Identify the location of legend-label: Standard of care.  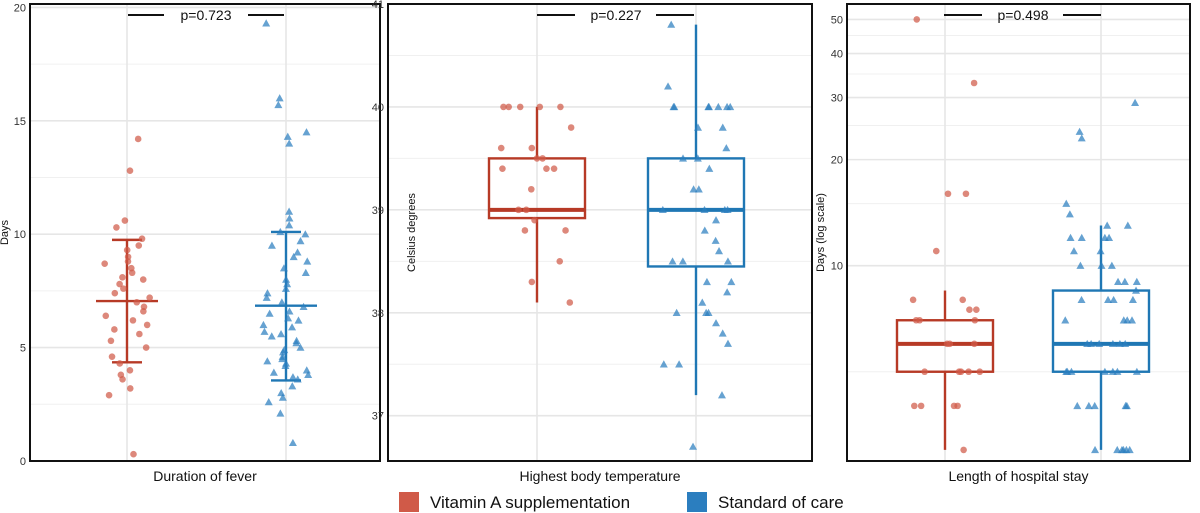
(781, 502).